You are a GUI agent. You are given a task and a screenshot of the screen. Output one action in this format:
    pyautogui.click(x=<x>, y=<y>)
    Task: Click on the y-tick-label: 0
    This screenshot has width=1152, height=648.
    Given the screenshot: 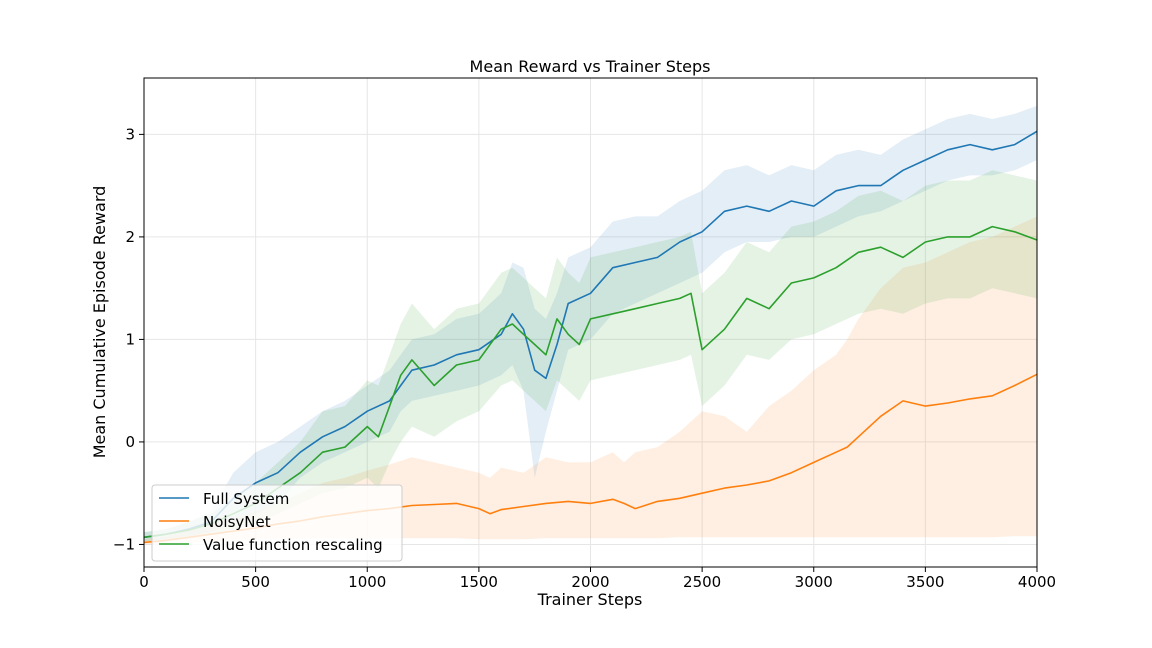 What is the action you would take?
    pyautogui.click(x=130, y=442)
    